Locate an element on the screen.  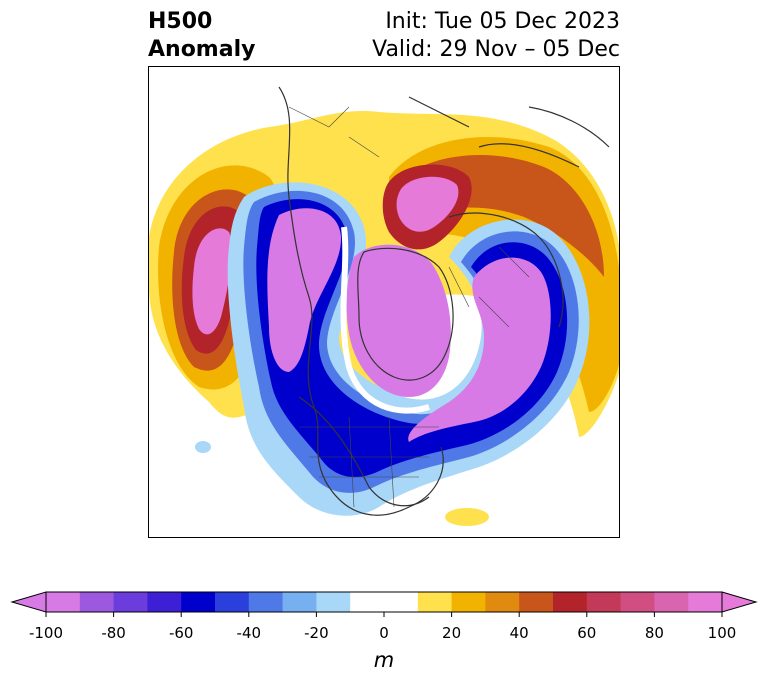
colorbar-unit-label: m is located at coordinates (384, 660).